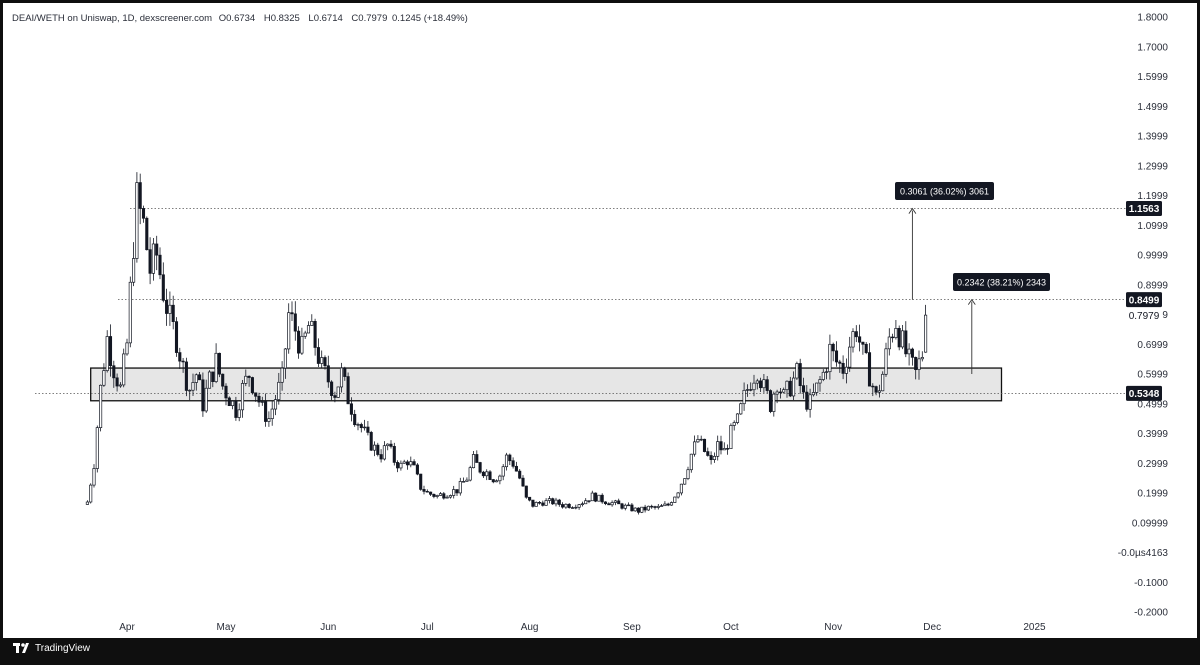 Image resolution: width=1200 pixels, height=665 pixels. I want to click on x-tick-label: Oct, so click(731, 627).